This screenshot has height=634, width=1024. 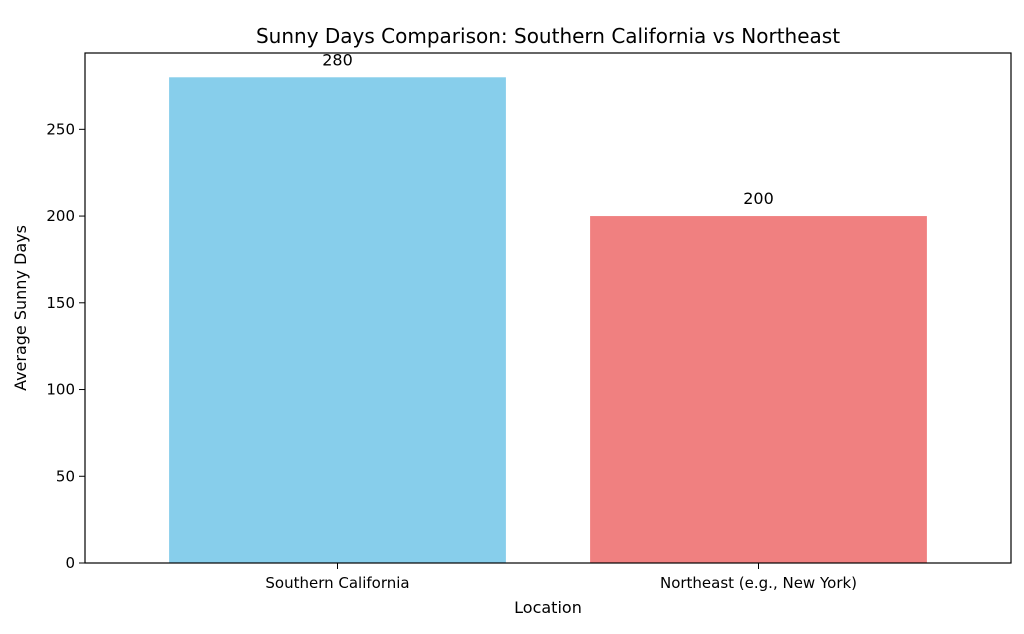 What do you see at coordinates (758, 583) in the screenshot?
I see `x-tick-label-2: Northeast (e.g., New York)` at bounding box center [758, 583].